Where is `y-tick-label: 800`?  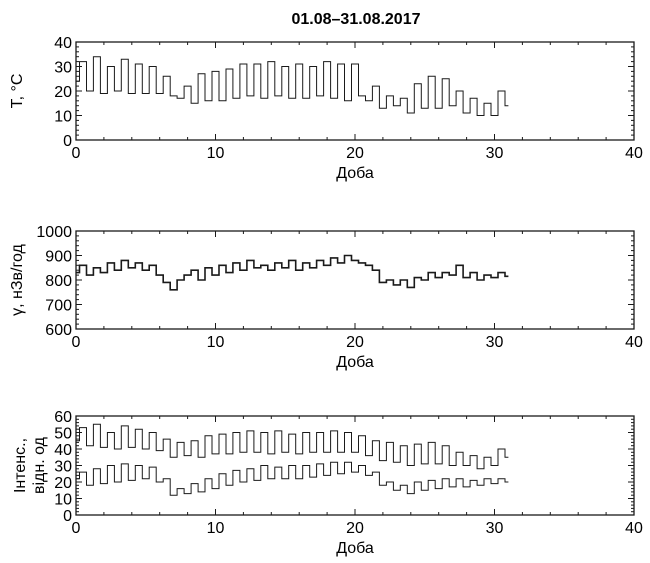 y-tick-label: 800 is located at coordinates (58, 281).